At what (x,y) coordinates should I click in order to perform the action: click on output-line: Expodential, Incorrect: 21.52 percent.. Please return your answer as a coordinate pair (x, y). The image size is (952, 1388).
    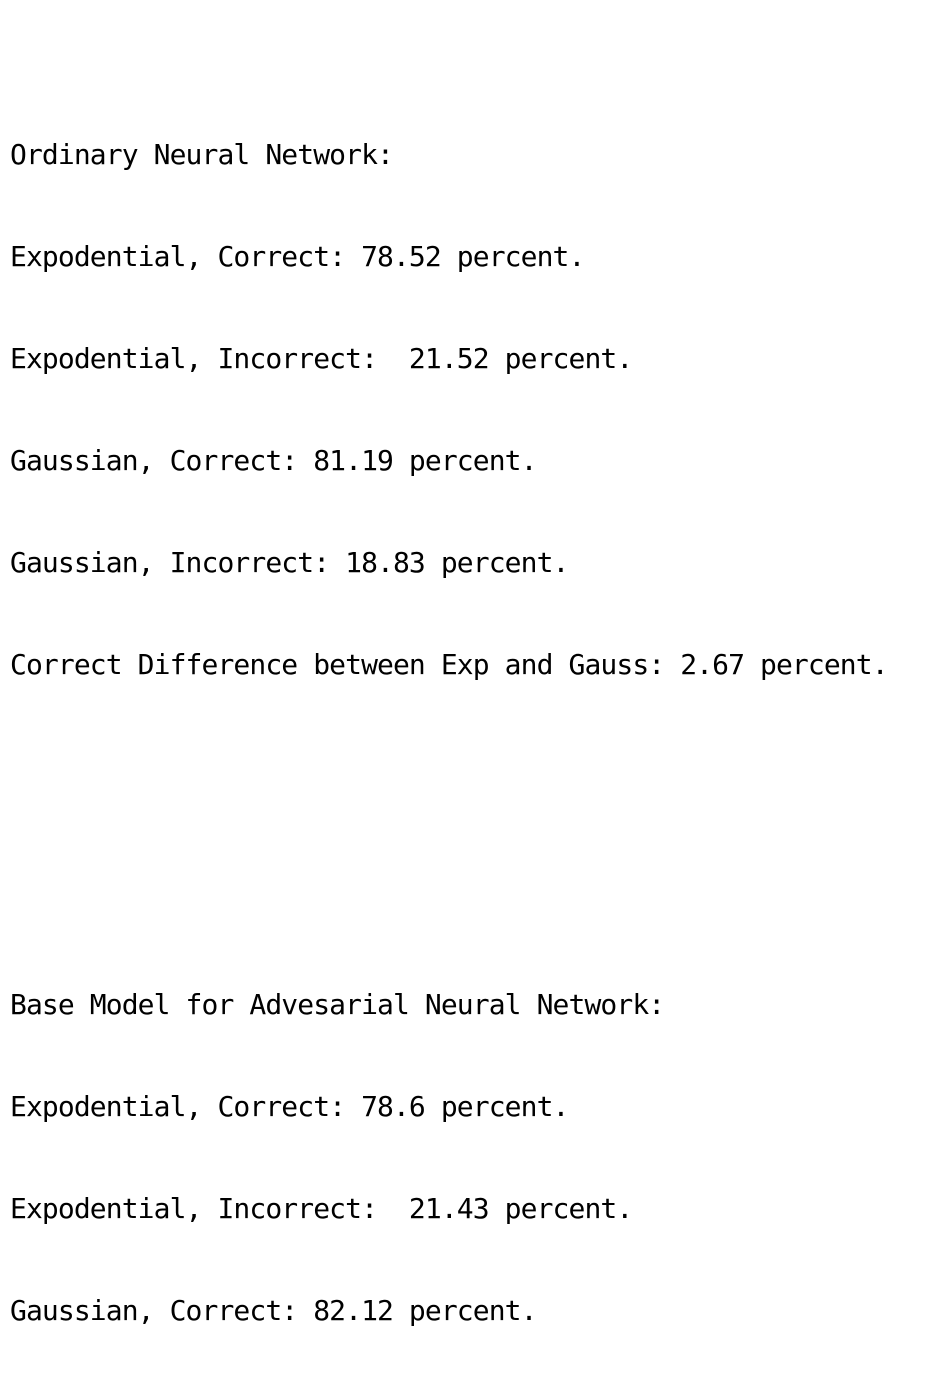
    Looking at the image, I should click on (321, 358).